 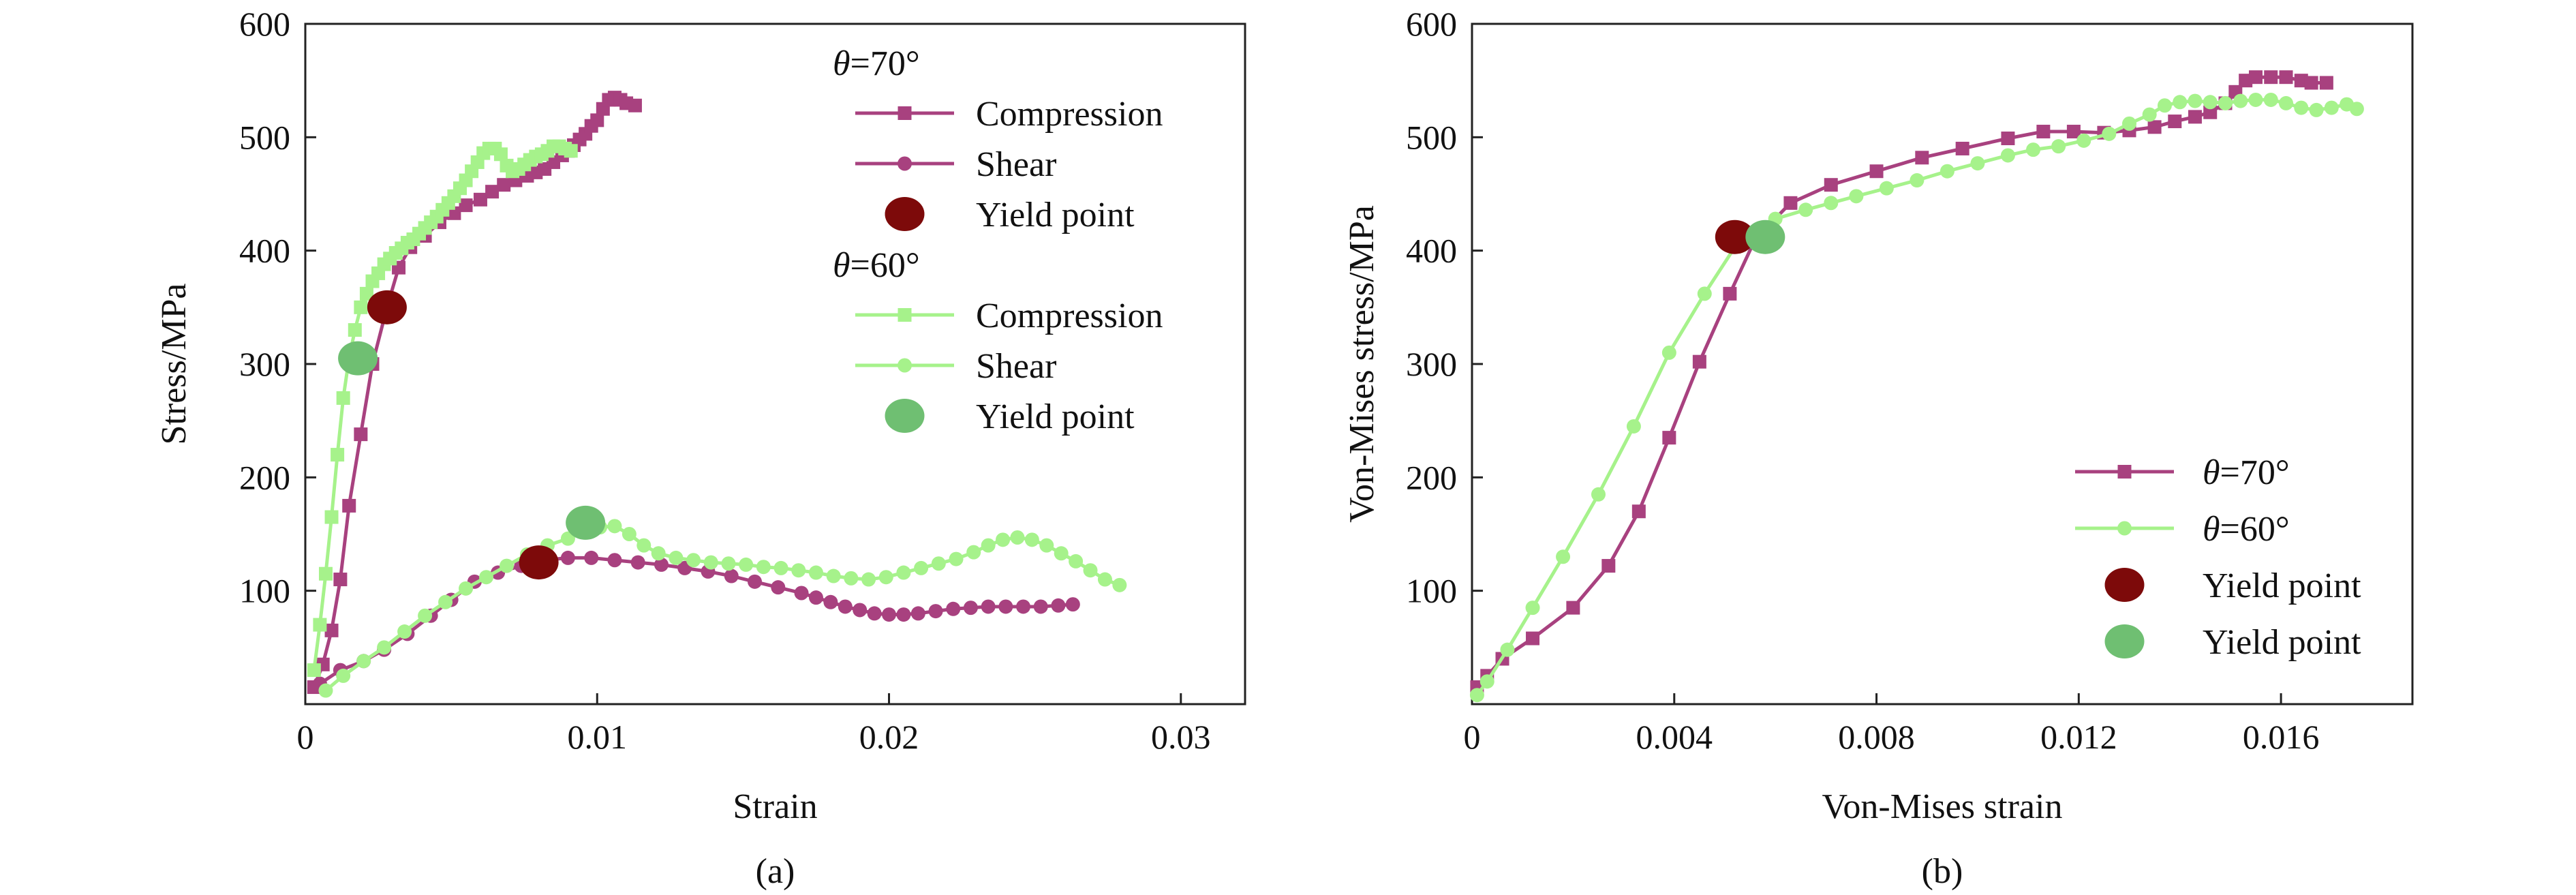 What do you see at coordinates (1472, 737) in the screenshot?
I see `x-tick-label: 0` at bounding box center [1472, 737].